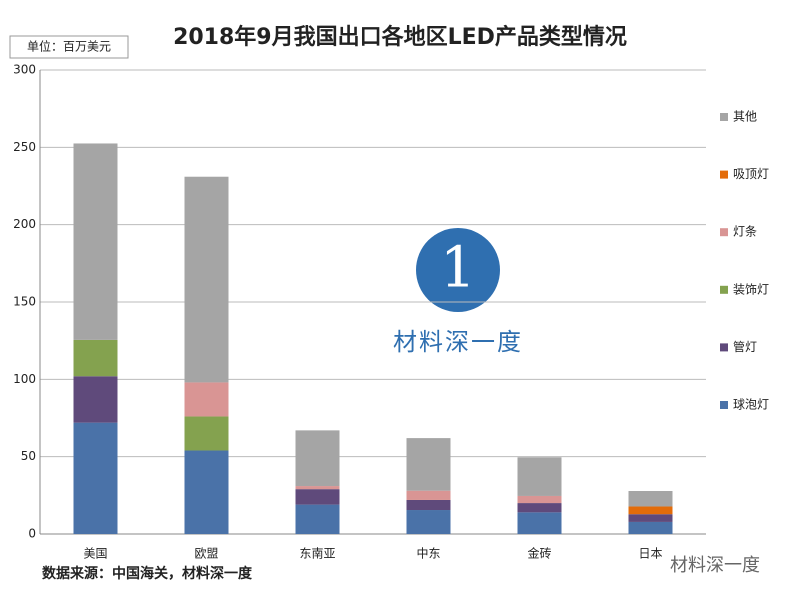 The width and height of the screenshot is (800, 600). I want to click on y-tick-label: 50, so click(28, 456).